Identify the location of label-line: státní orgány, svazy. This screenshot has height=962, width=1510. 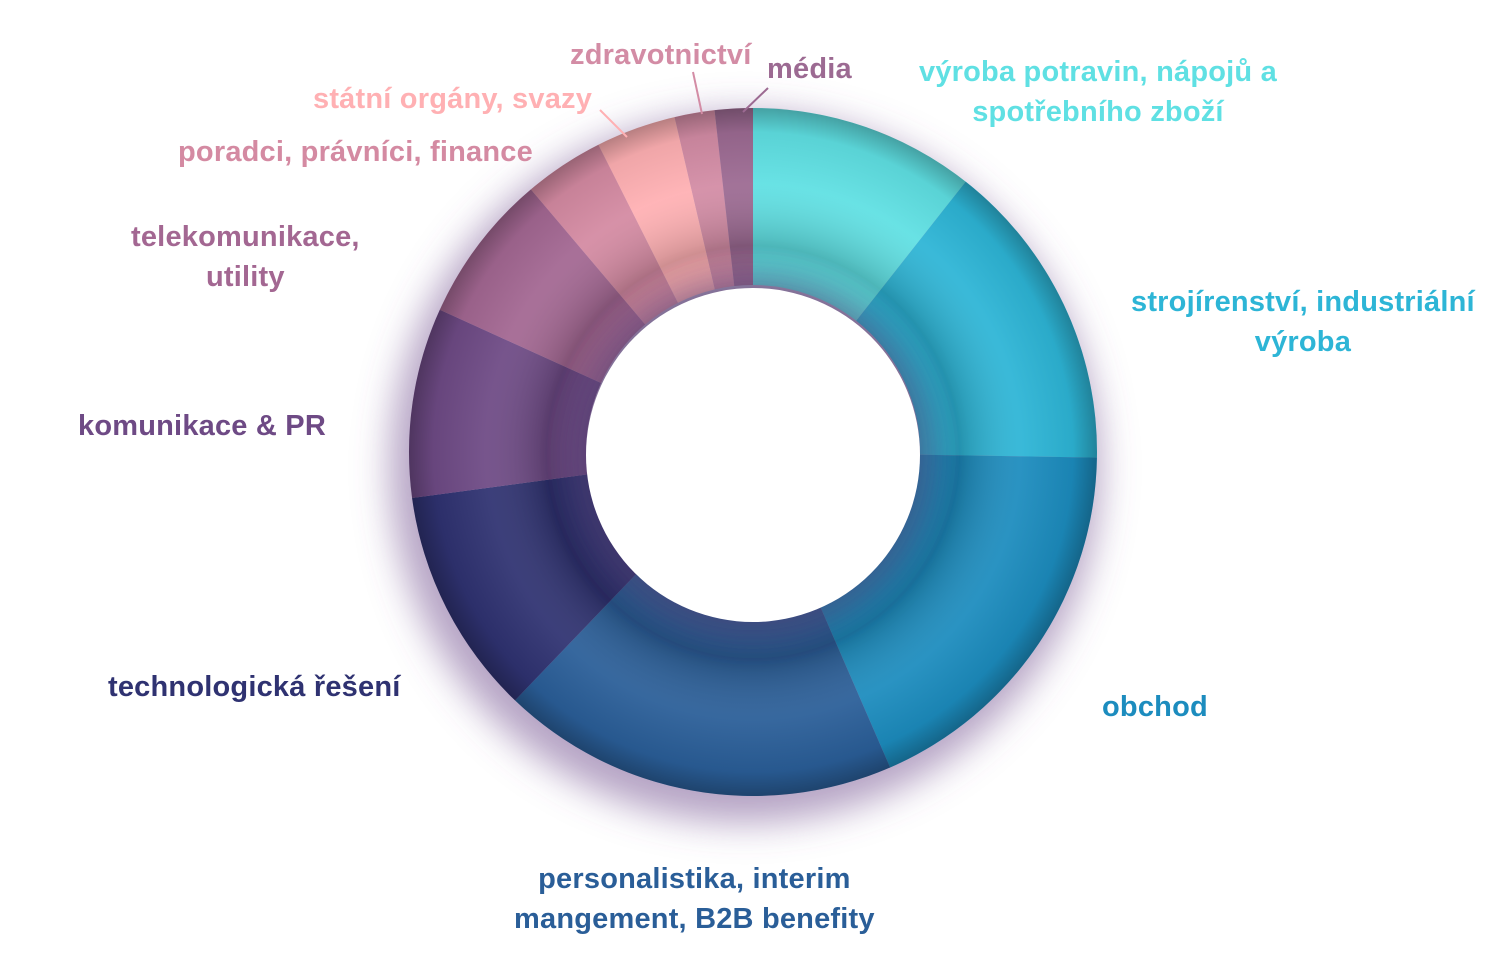
(453, 99).